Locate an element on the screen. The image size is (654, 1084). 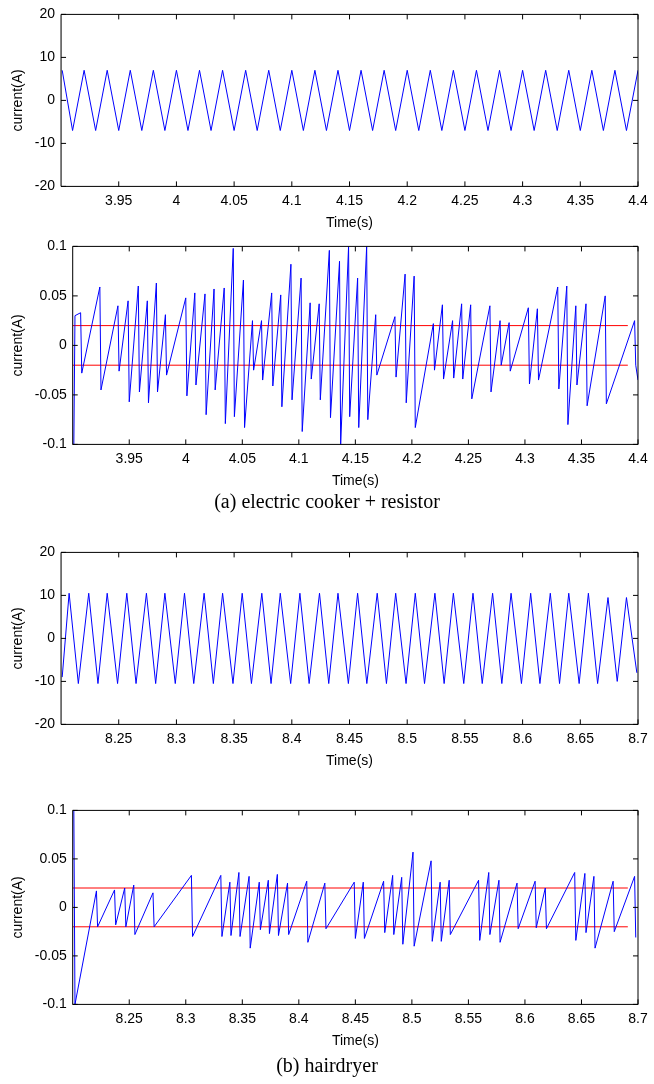
text: (b) hairdryer is located at coordinates (327, 1065).